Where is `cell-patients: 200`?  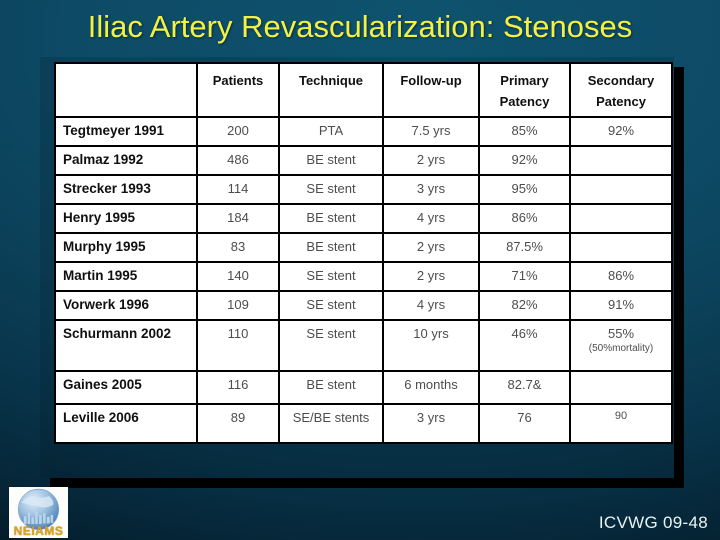
cell-patients: 200 is located at coordinates (238, 131).